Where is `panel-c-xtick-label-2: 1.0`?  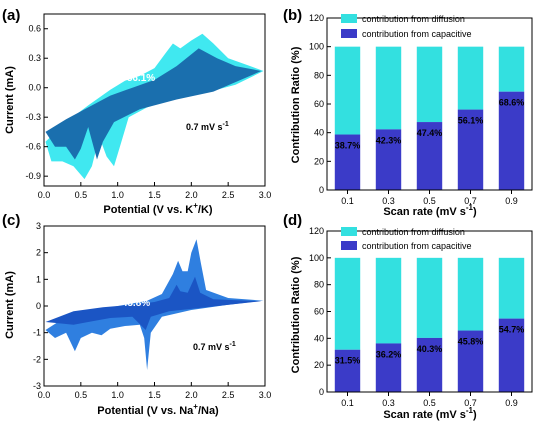
panel-c-xtick-label-2: 1.0 is located at coordinates (117, 395).